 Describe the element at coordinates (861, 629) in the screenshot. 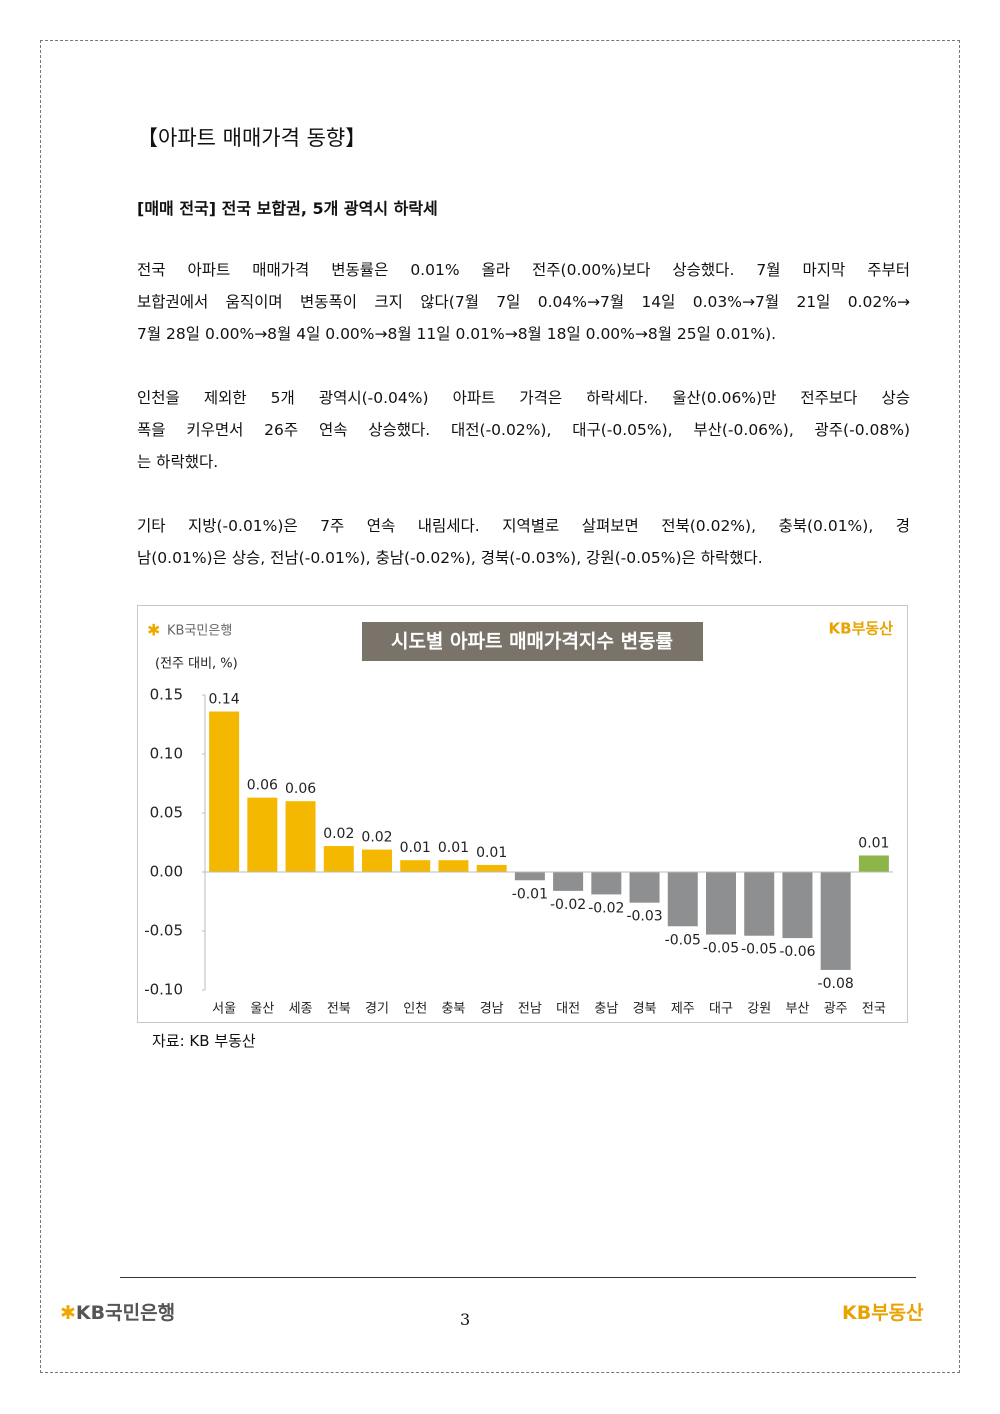

I see `logo-right: KB부동산` at that location.